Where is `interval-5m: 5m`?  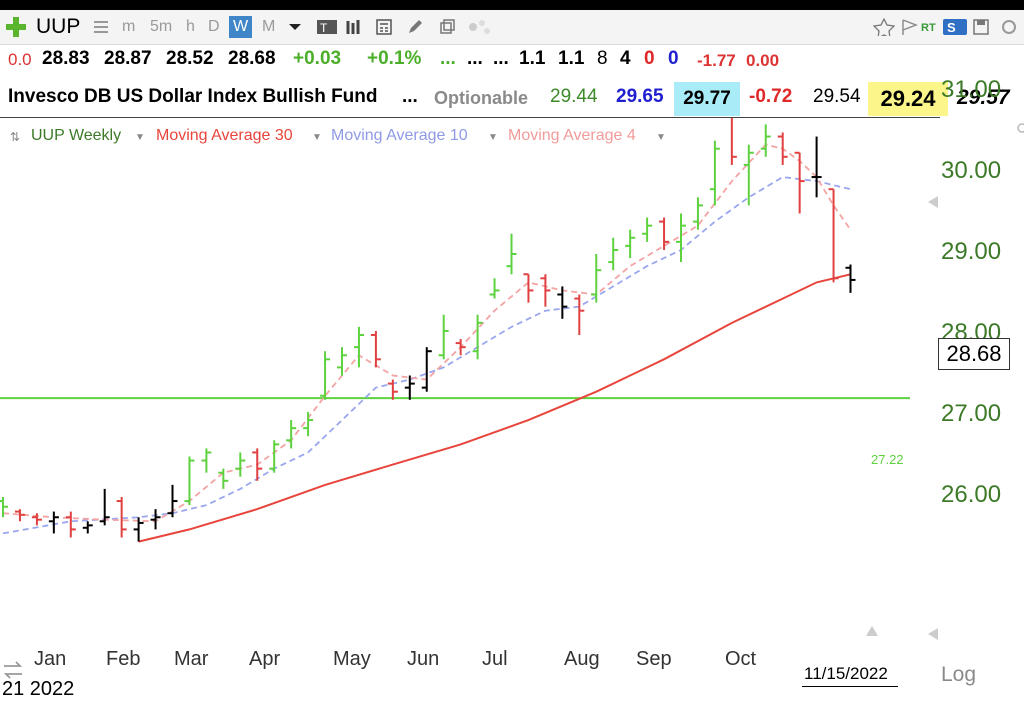
interval-5m: 5m is located at coordinates (161, 26).